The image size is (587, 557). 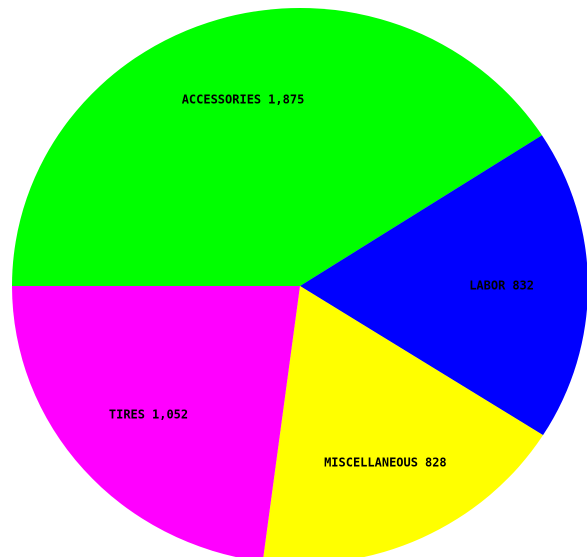 I want to click on slice-label: ACCESSORIES 1,875, so click(x=243, y=99).